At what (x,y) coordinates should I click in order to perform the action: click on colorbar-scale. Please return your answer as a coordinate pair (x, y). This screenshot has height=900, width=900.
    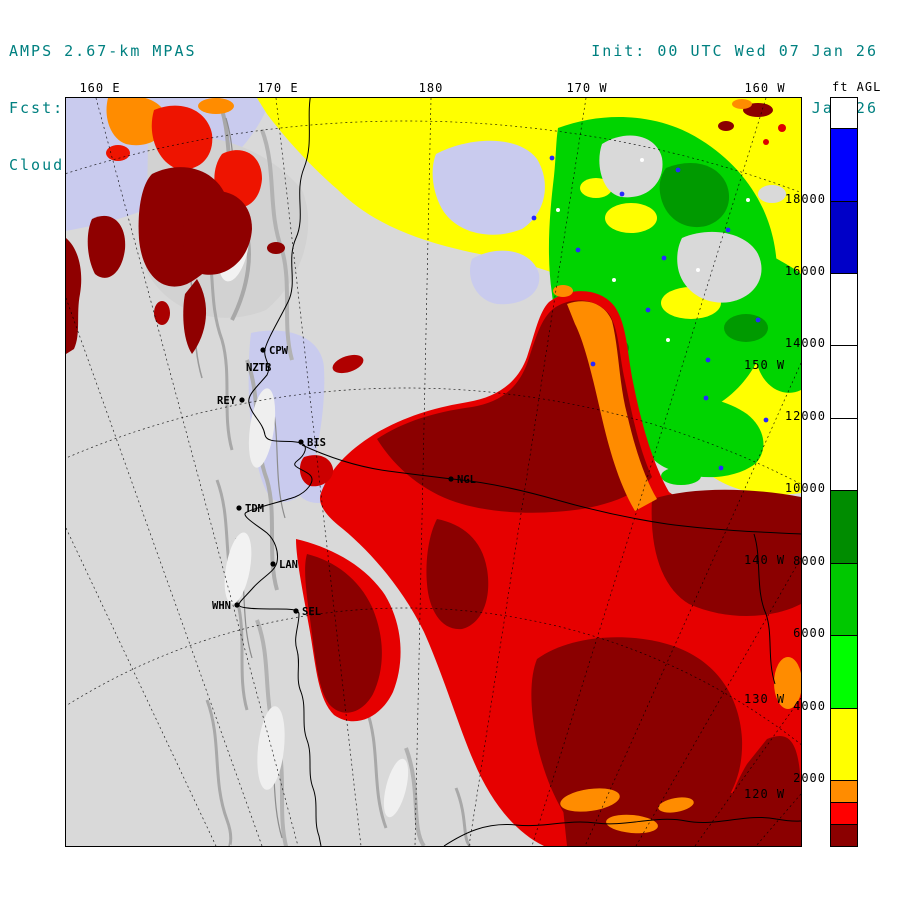
    Looking at the image, I should click on (844, 472).